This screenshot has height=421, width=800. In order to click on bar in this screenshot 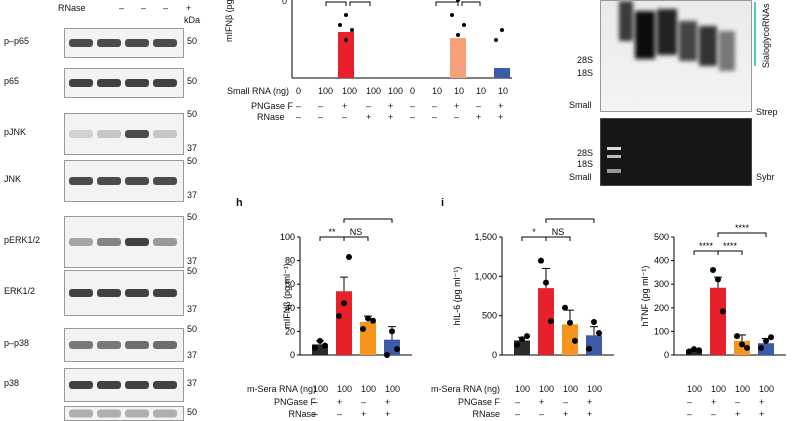, I will do `click(742, 347)`.